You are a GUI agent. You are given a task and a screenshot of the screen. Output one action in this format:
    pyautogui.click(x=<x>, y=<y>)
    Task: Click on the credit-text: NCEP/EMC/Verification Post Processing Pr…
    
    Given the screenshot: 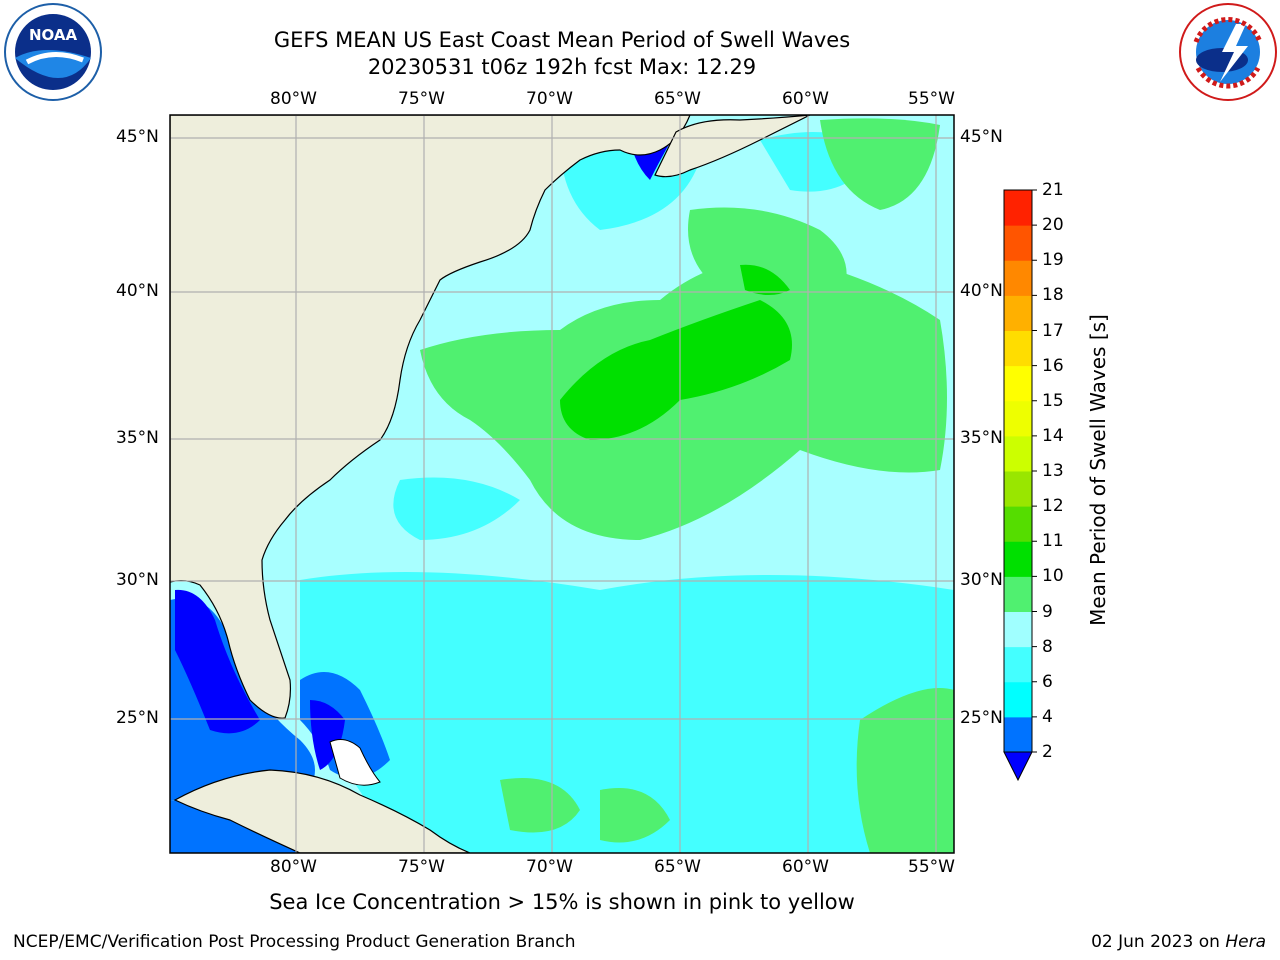 What is the action you would take?
    pyautogui.click(x=294, y=942)
    